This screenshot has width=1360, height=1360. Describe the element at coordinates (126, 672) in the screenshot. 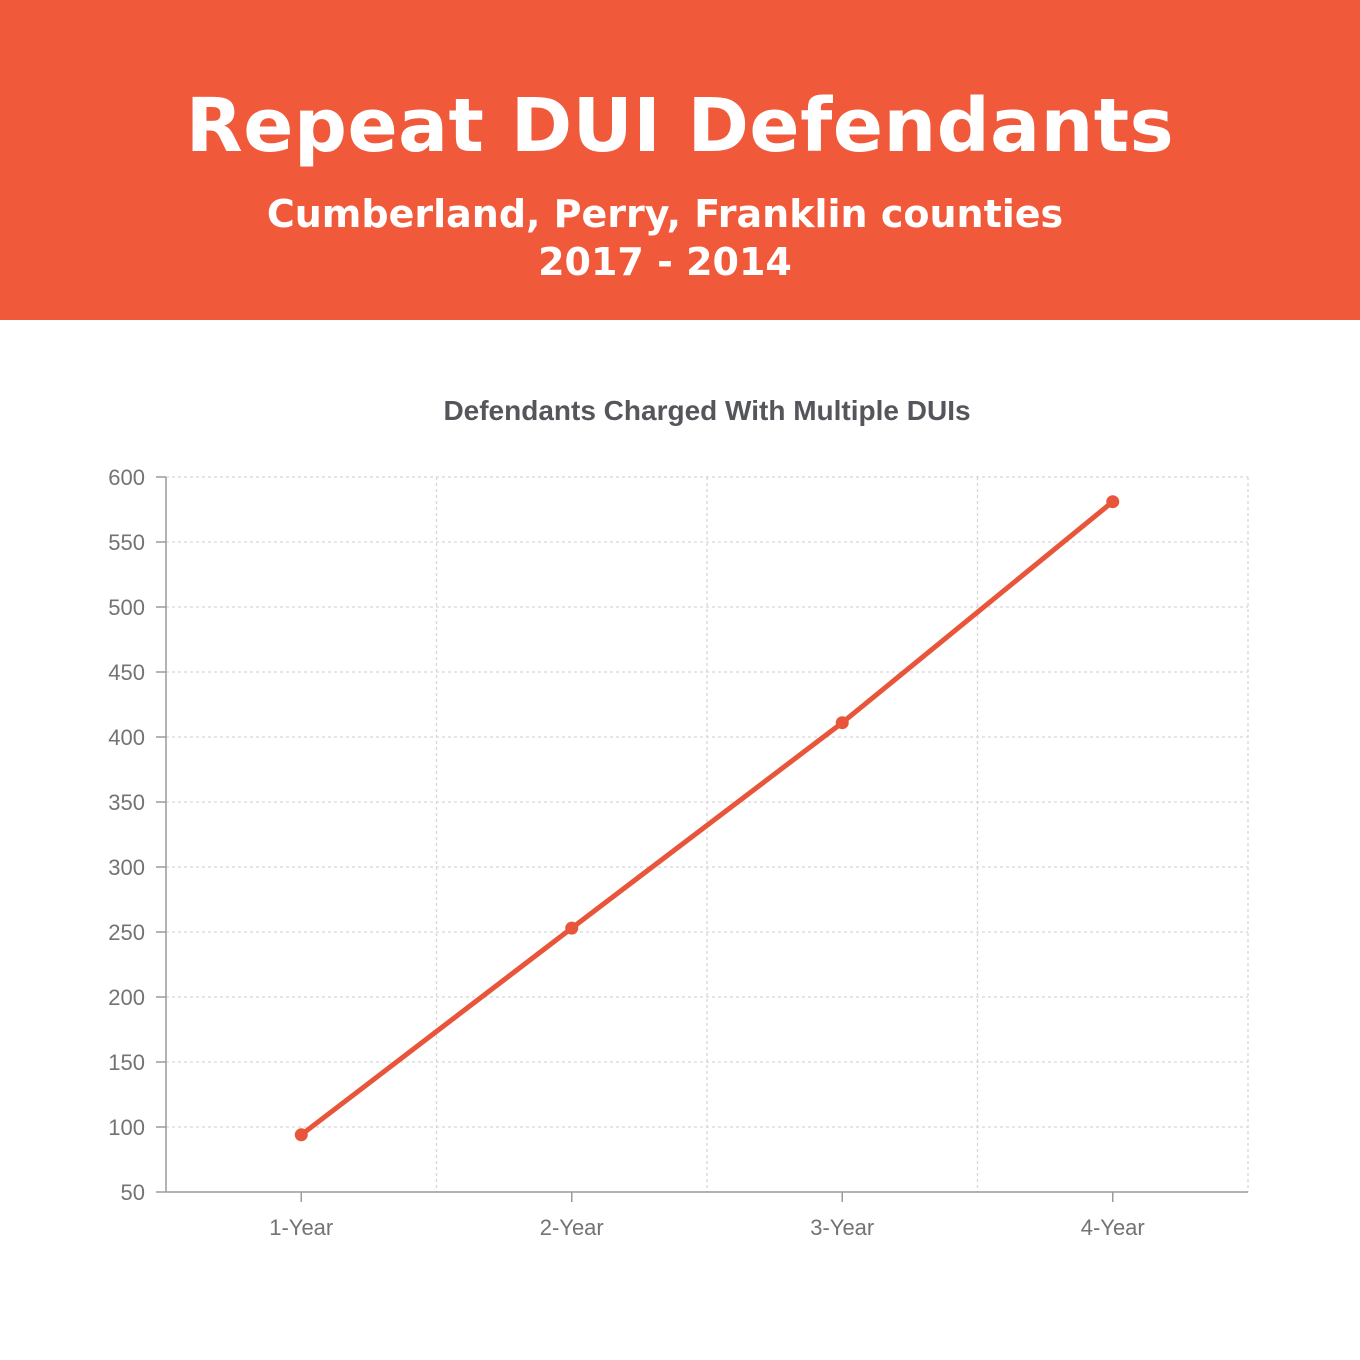

I see `y-tick-label: 450` at that location.